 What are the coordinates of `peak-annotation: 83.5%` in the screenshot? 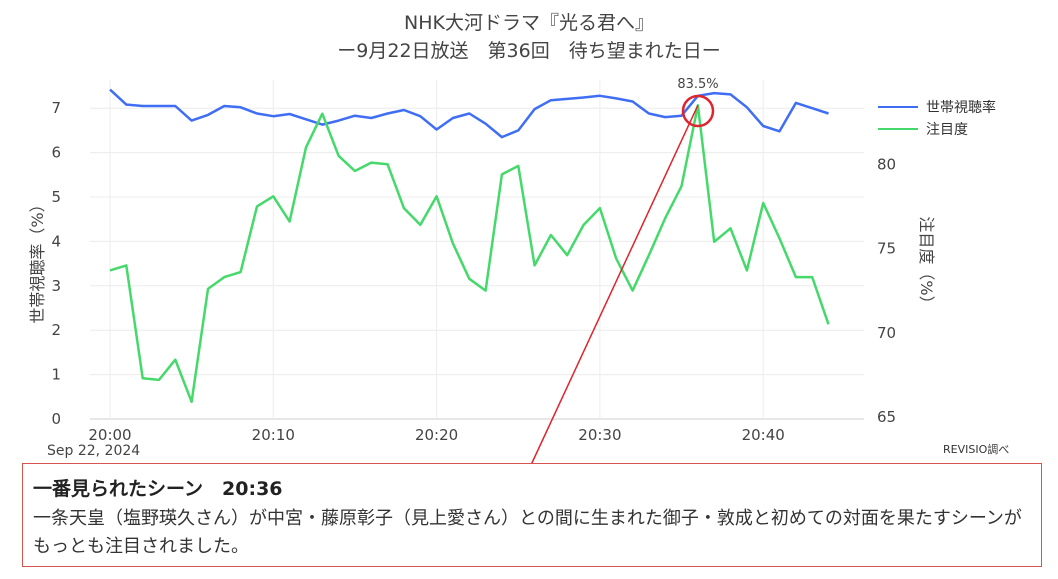 It's located at (624, 271).